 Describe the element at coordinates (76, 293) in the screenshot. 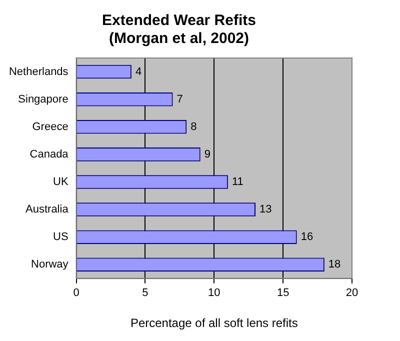

I see `x-tick-label: 0` at that location.